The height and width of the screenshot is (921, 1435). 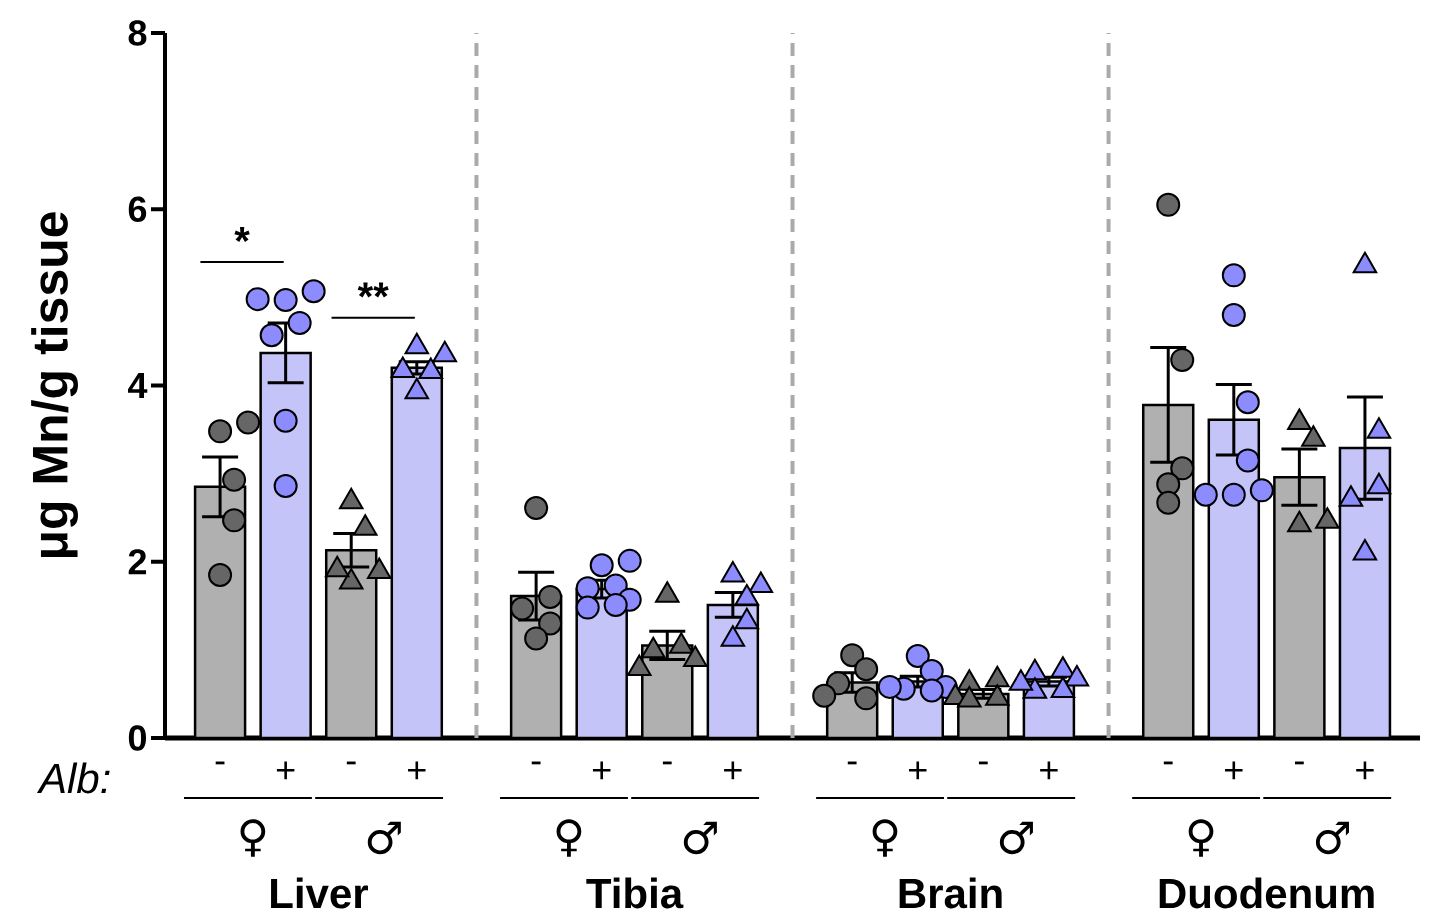 I want to click on text: Tibia, so click(x=635, y=893).